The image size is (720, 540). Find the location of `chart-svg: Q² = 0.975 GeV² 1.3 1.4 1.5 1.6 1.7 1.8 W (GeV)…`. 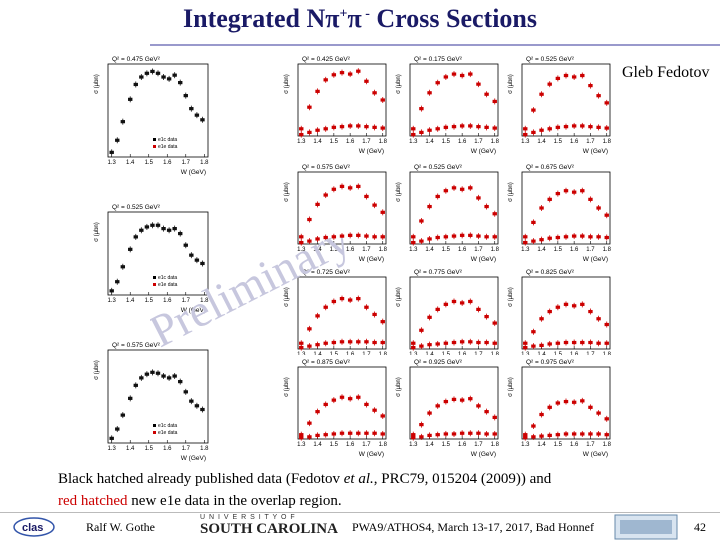

chart-svg: Q² = 0.975 GeV² 1.3 1.4 1.5 1.6 1.7 1.8 W (GeV)… is located at coordinates (560, 408).